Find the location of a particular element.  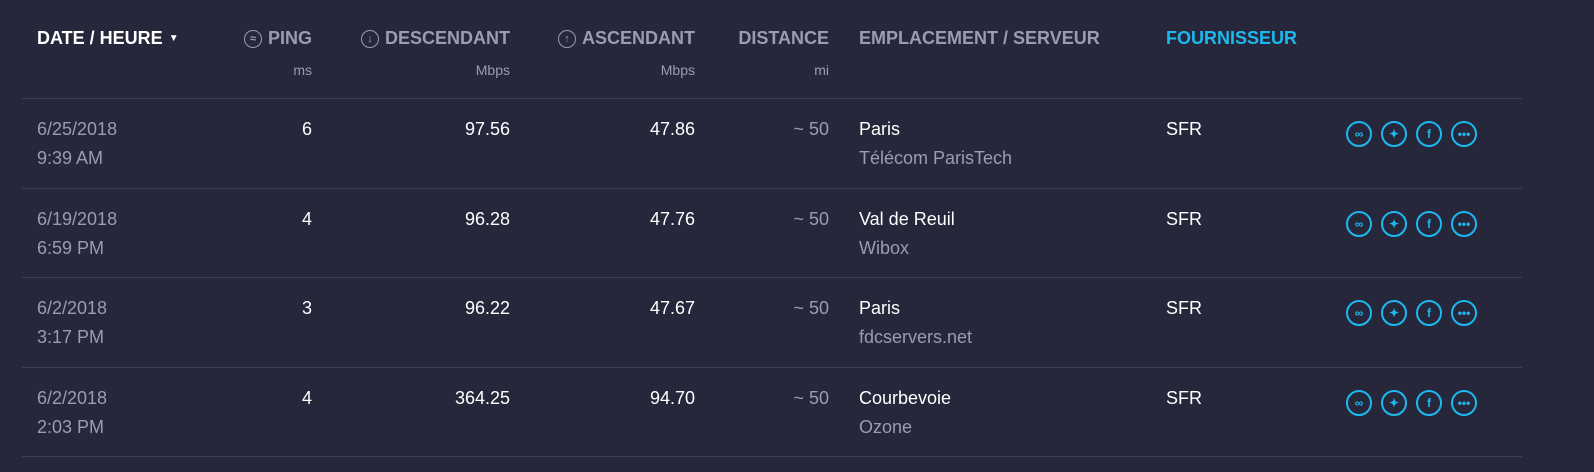

download-icon: ↓ is located at coordinates (369, 38).